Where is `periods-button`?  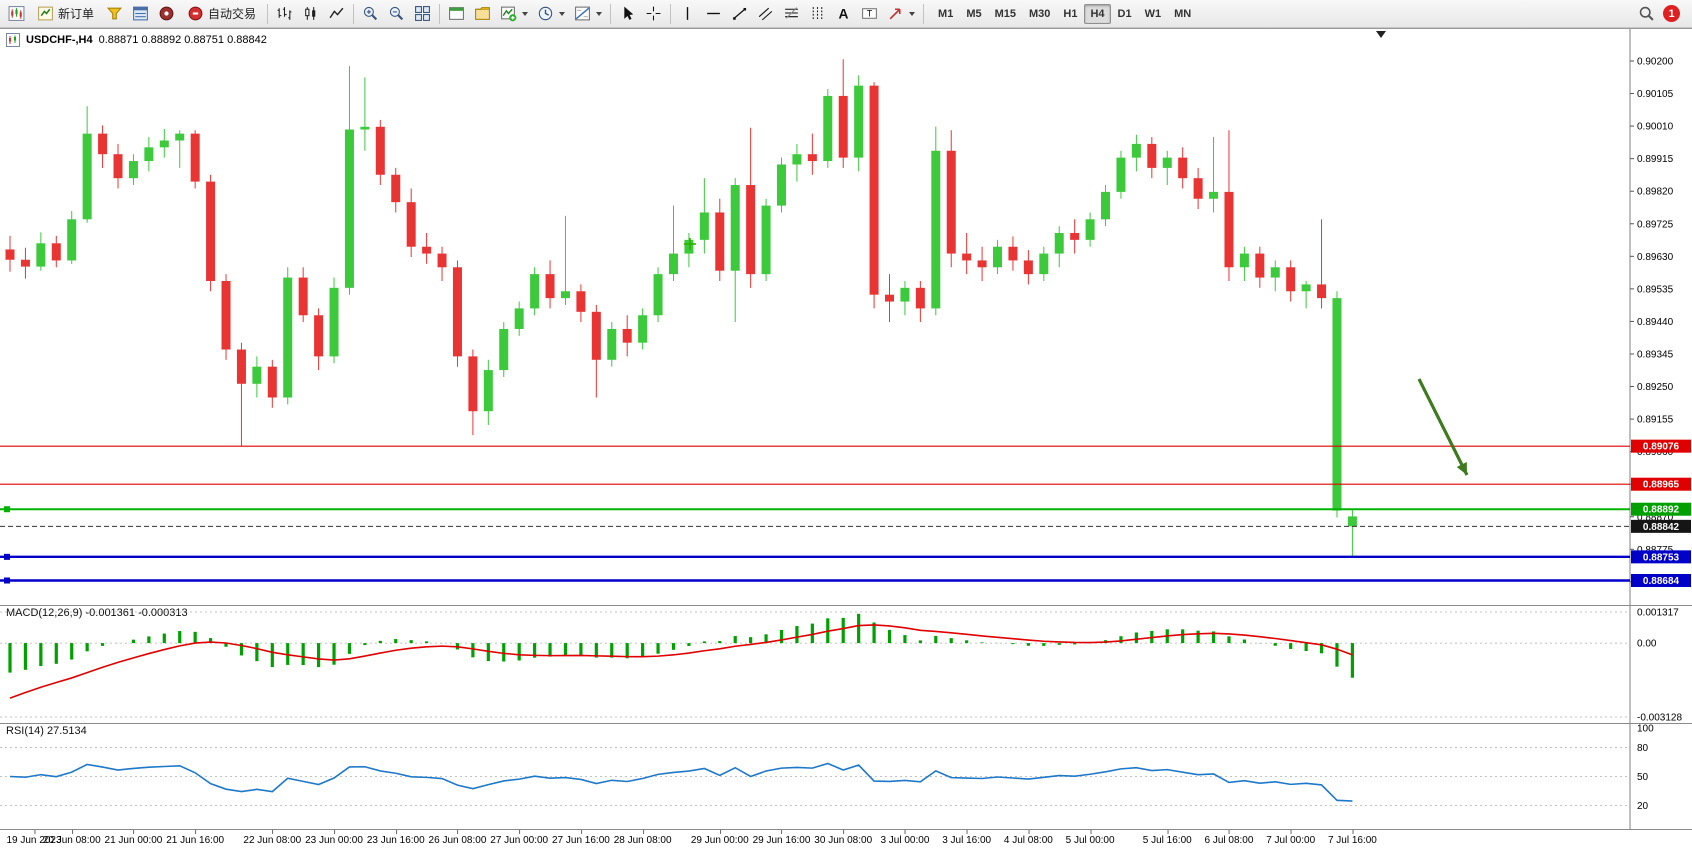
periods-button is located at coordinates (551, 14).